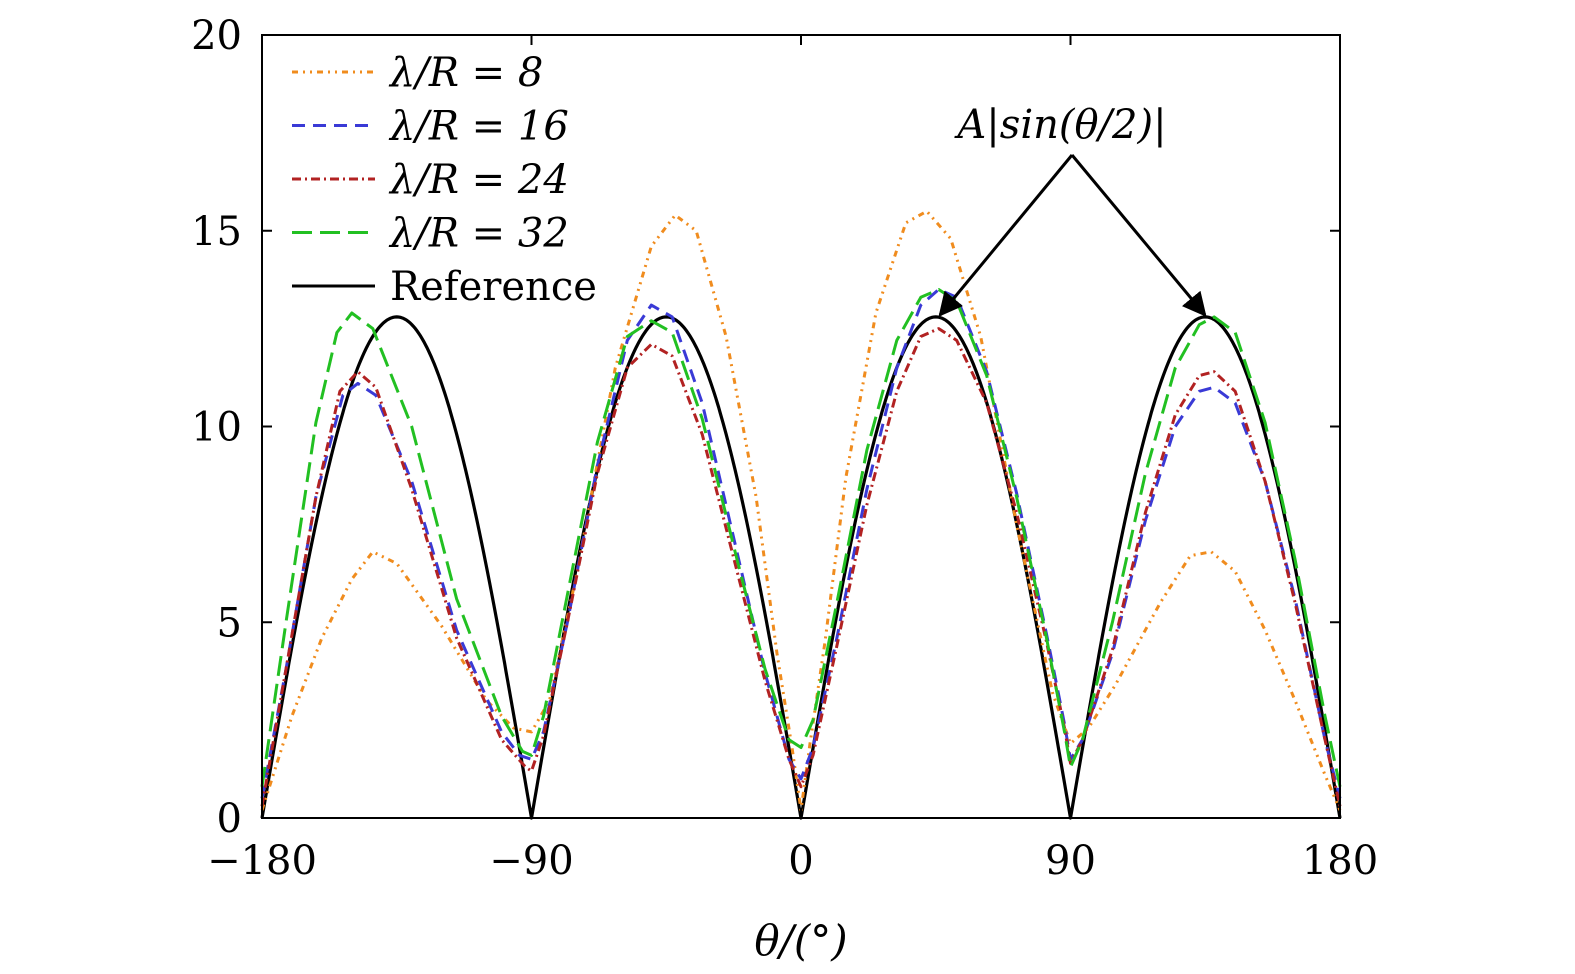 The height and width of the screenshot is (974, 1575). What do you see at coordinates (1006, 235) in the screenshot?
I see `annotation-arrow-left` at bounding box center [1006, 235].